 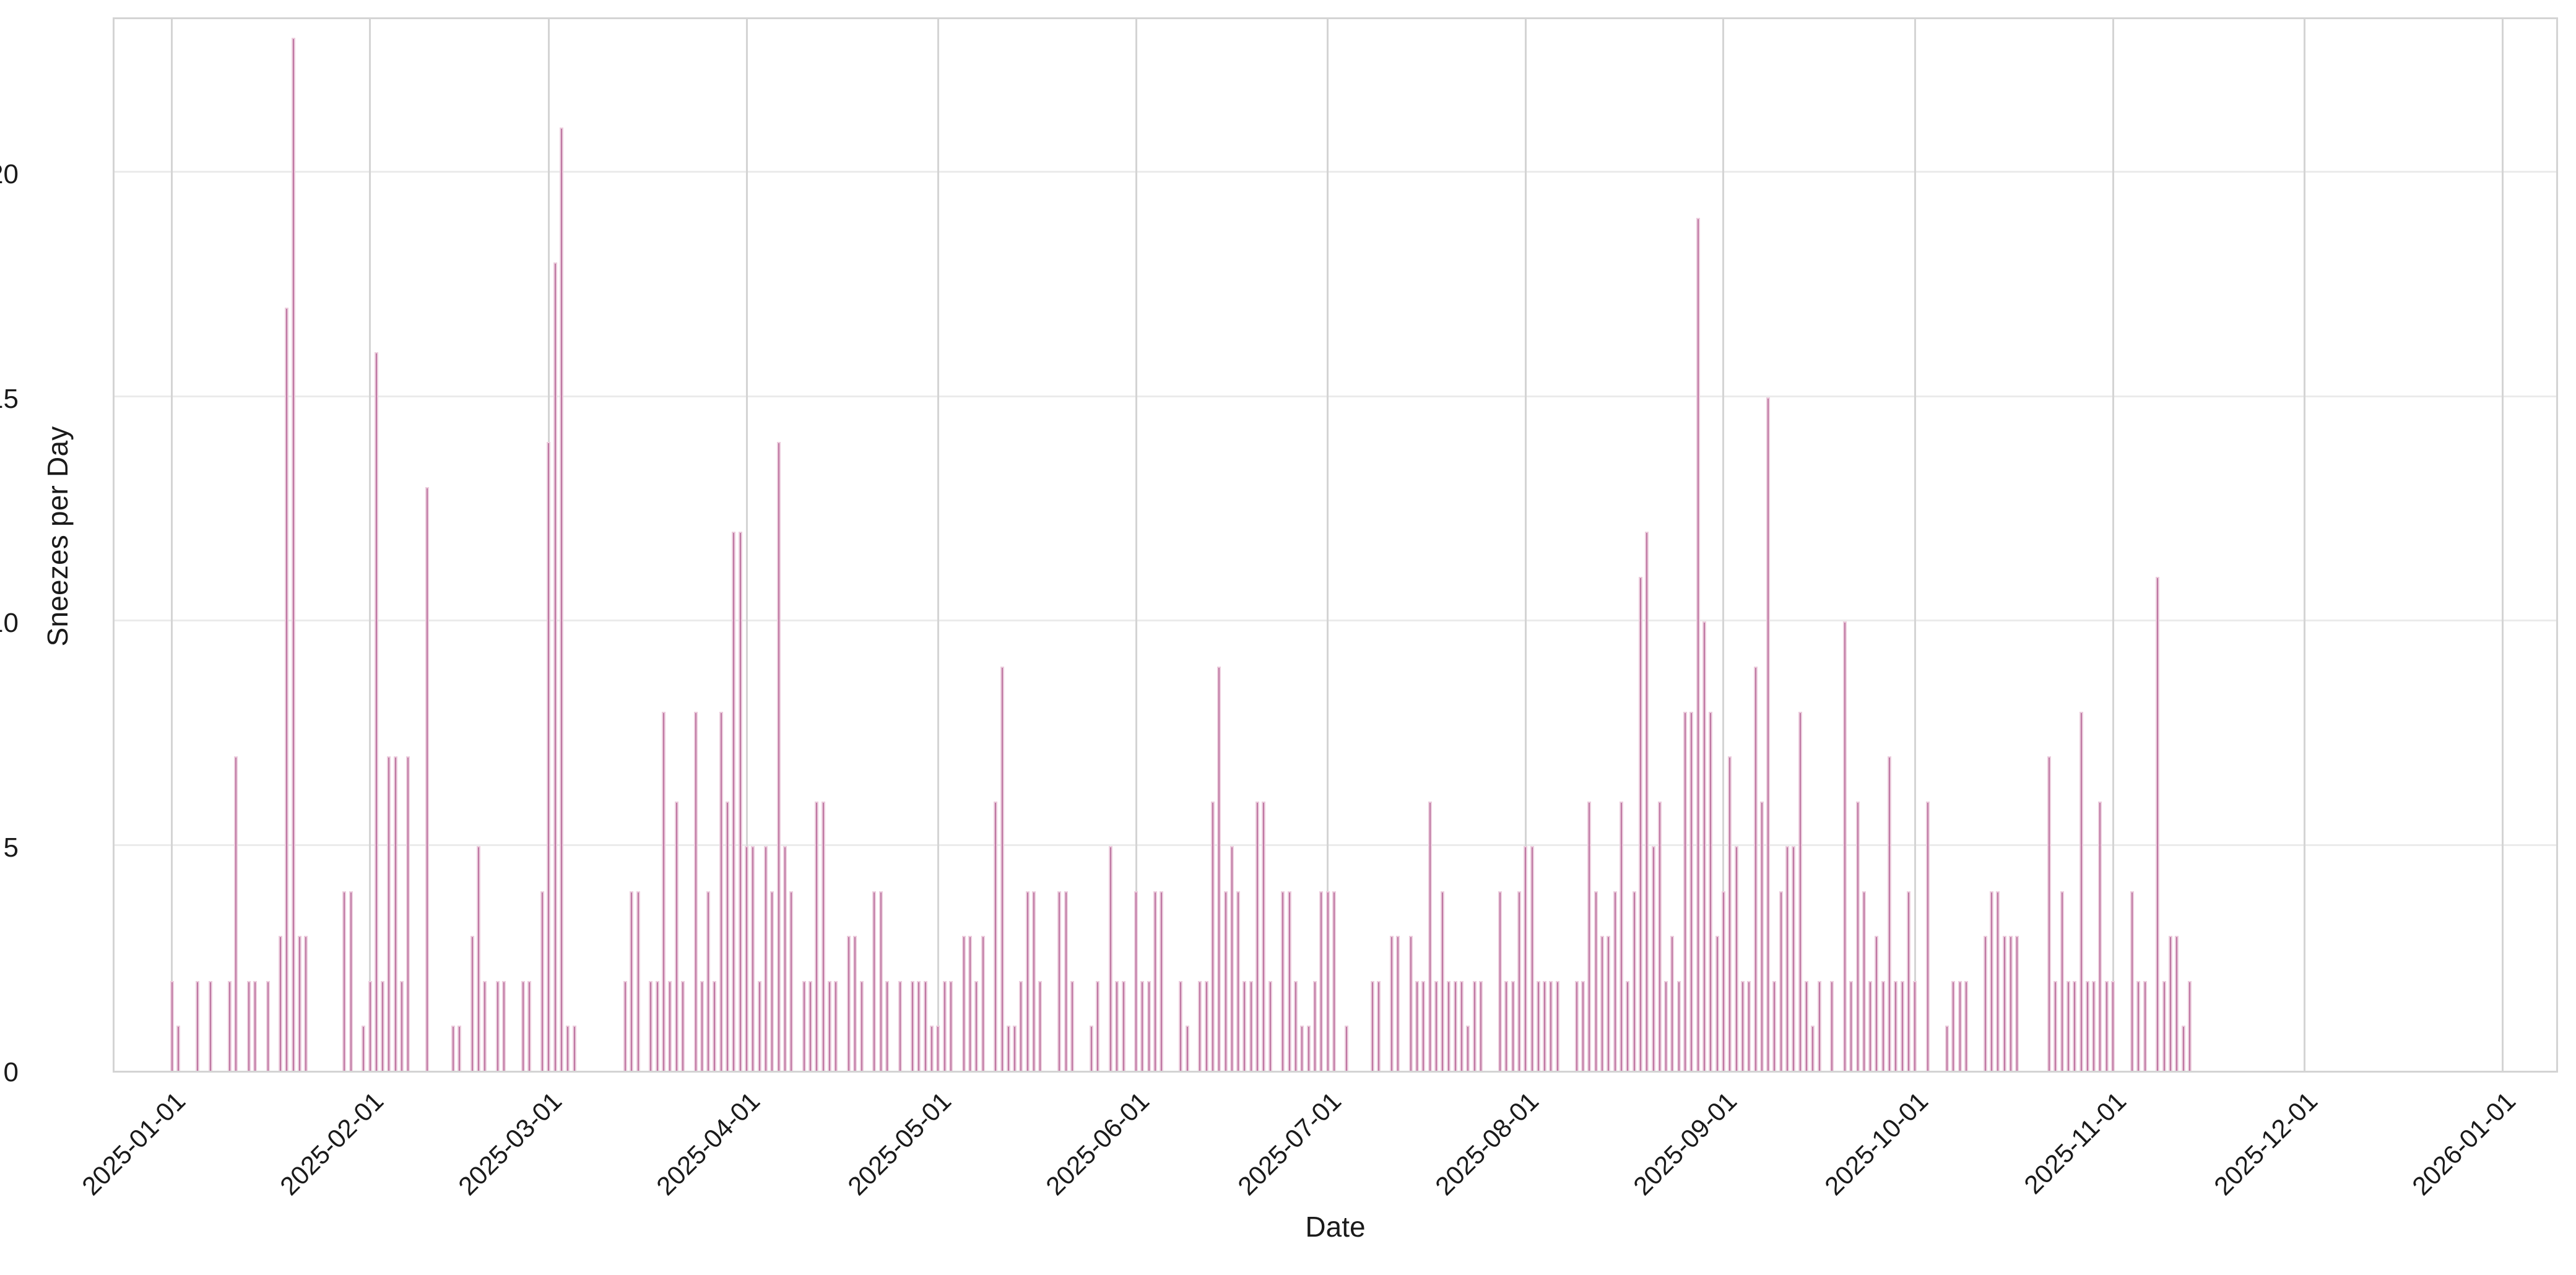 I want to click on y-tick-label-15: 15, so click(x=9, y=398).